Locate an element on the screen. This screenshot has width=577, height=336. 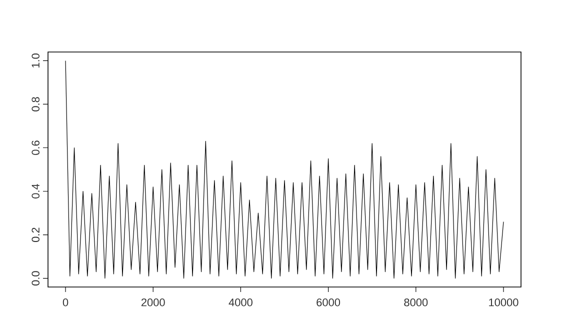
x-tick-label: 0 is located at coordinates (65, 302).